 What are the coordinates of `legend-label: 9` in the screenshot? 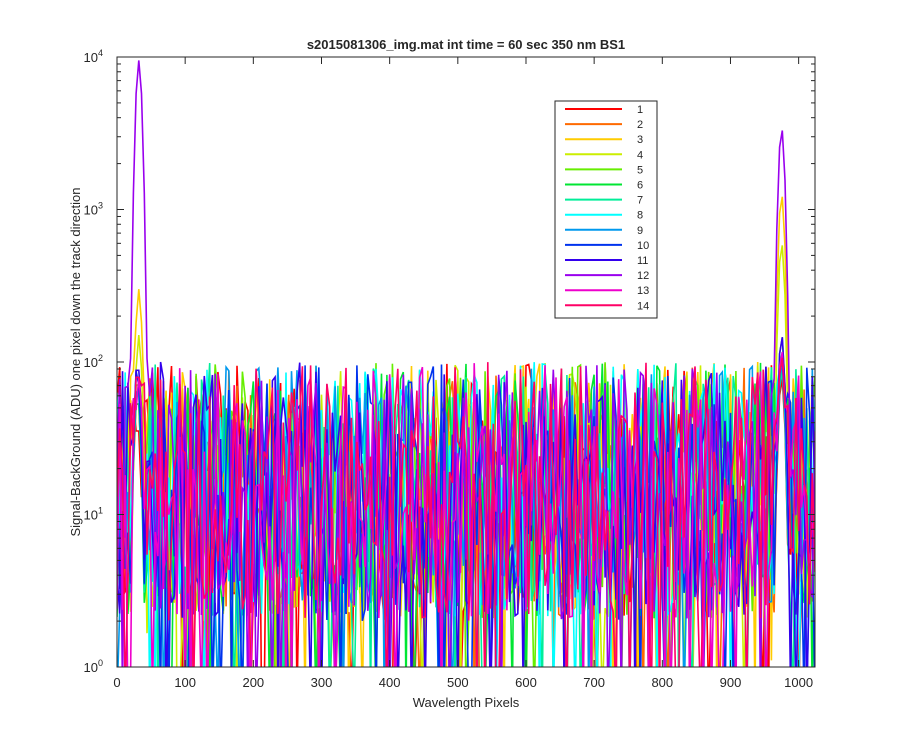 It's located at (640, 231).